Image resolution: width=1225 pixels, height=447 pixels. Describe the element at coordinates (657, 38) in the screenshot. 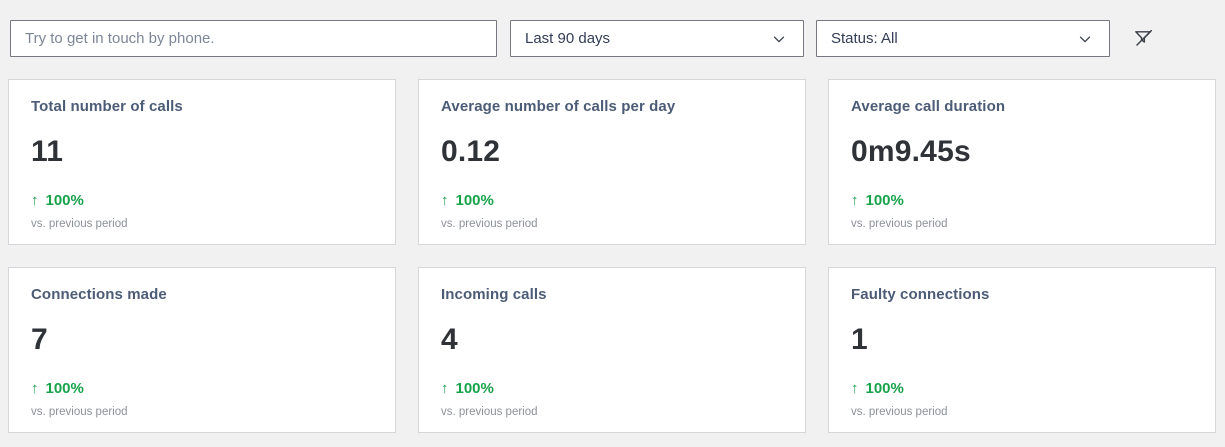

I see `date-range-dropdown: Last 90 days` at that location.